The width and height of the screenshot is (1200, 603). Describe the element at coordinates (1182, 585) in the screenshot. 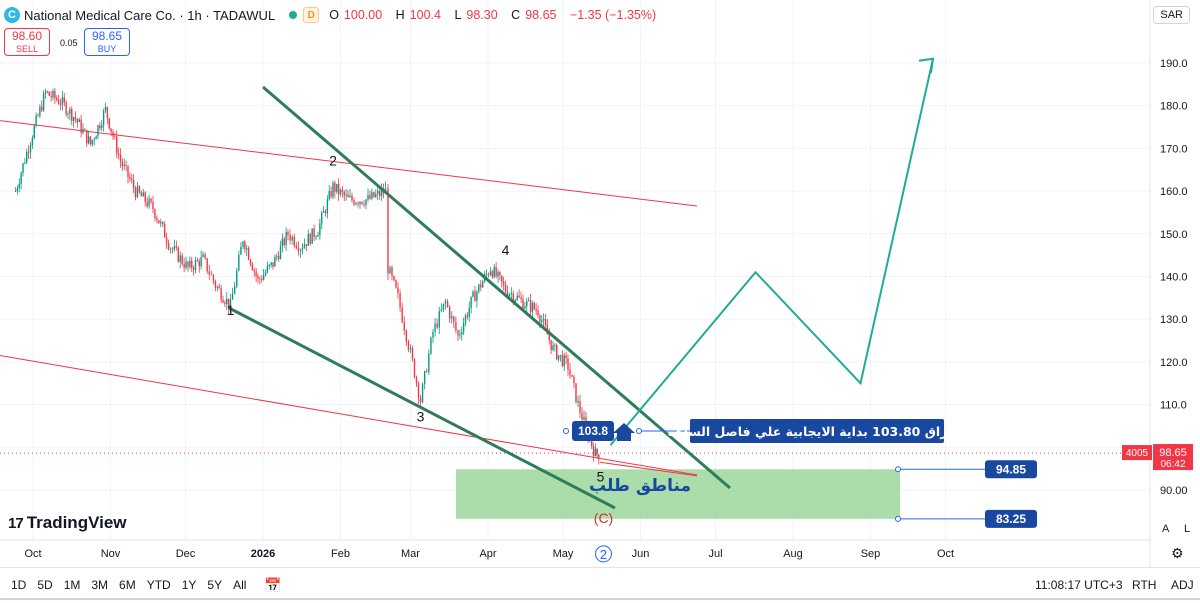

I see `adj-button: ADJ` at that location.